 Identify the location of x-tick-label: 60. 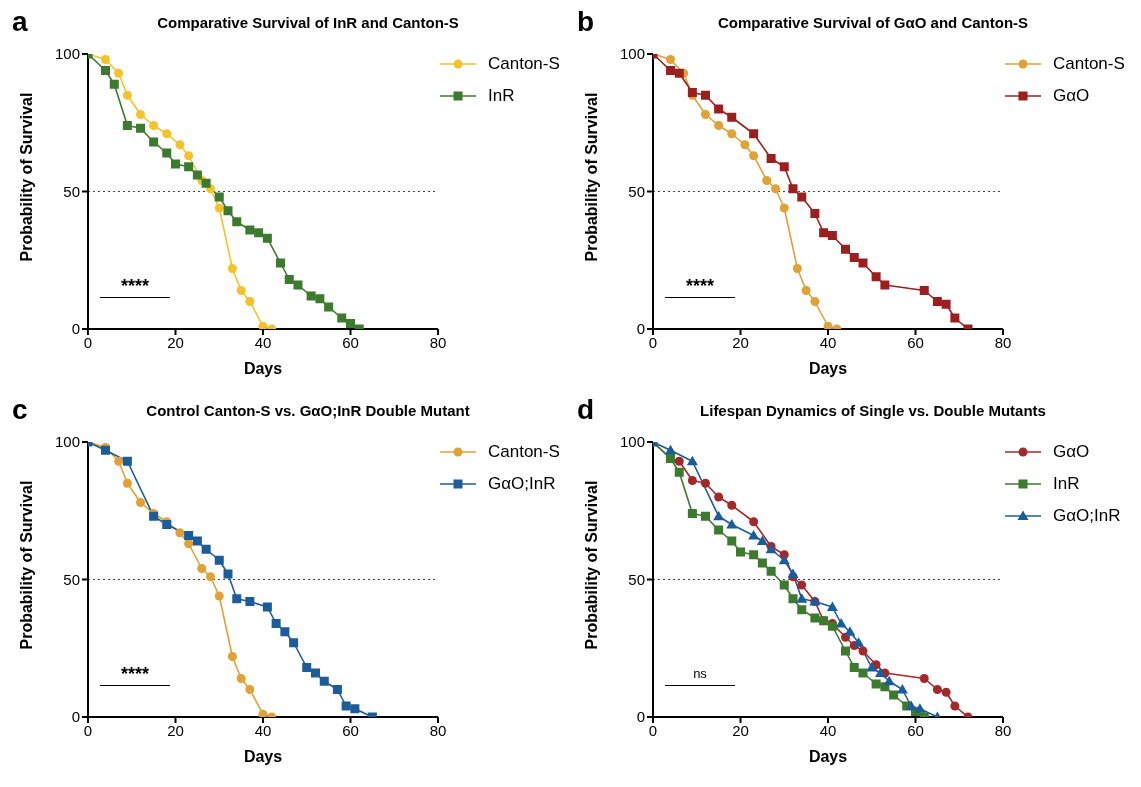
(915, 730).